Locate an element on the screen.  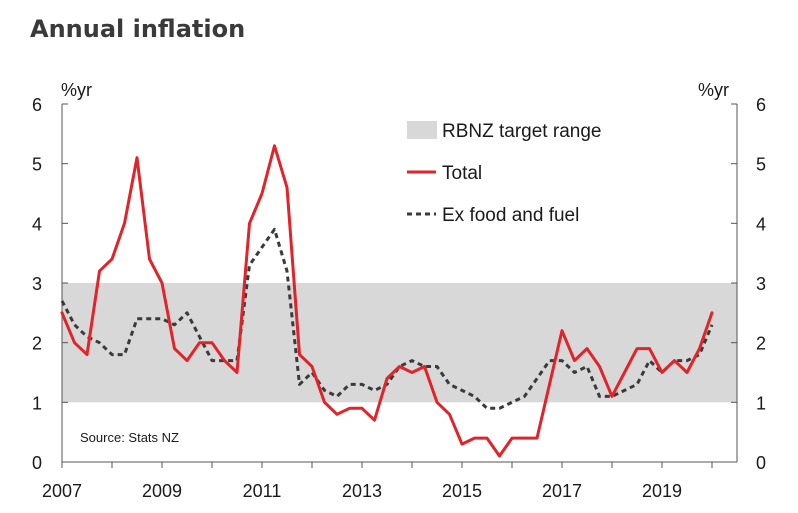
y-tick-label-right: 0 is located at coordinates (761, 463).